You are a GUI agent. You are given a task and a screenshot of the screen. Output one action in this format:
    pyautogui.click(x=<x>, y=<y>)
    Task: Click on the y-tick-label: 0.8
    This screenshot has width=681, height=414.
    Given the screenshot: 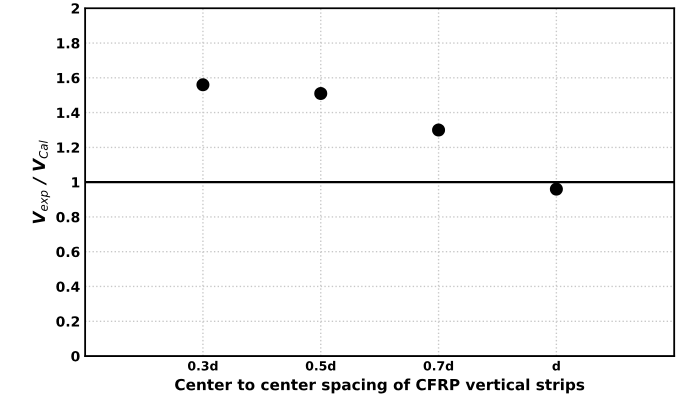 What is the action you would take?
    pyautogui.click(x=68, y=217)
    